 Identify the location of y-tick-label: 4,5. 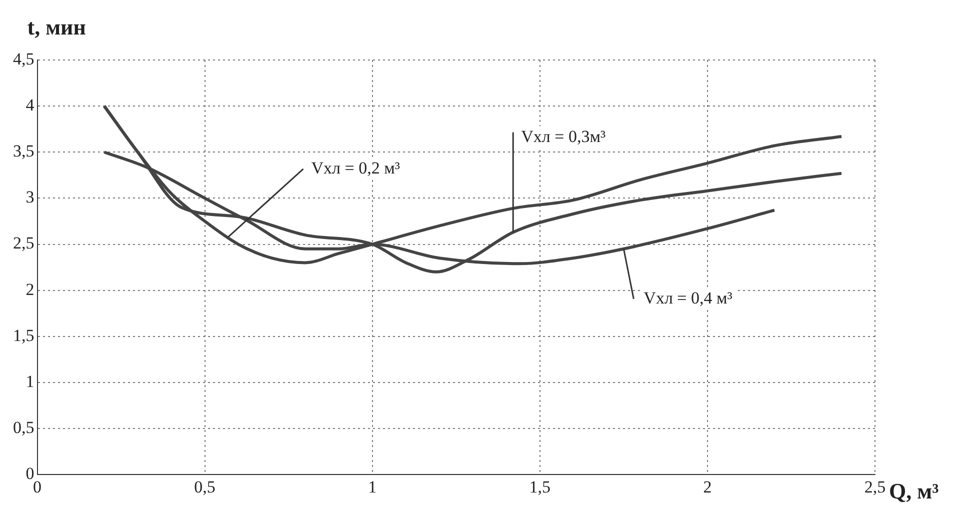
(23, 58).